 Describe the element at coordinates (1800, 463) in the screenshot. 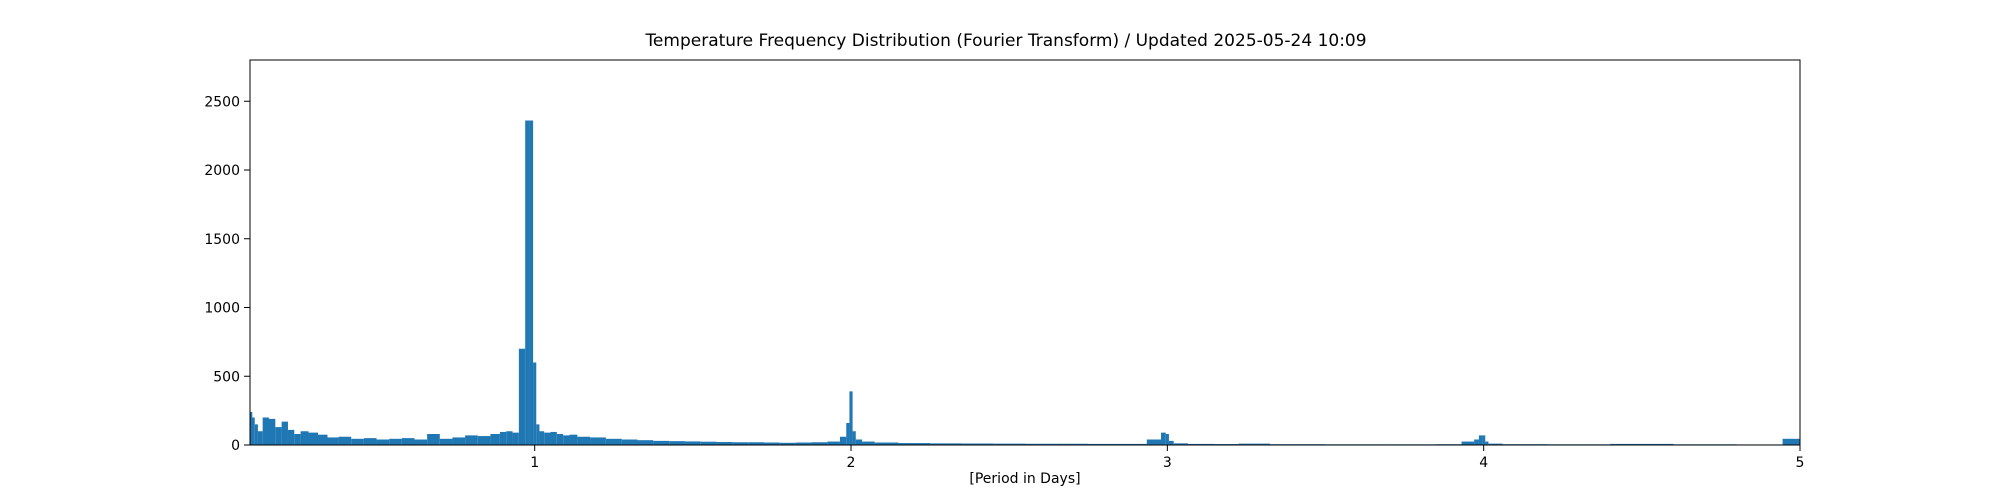

I see `x-tick-label: 5` at that location.